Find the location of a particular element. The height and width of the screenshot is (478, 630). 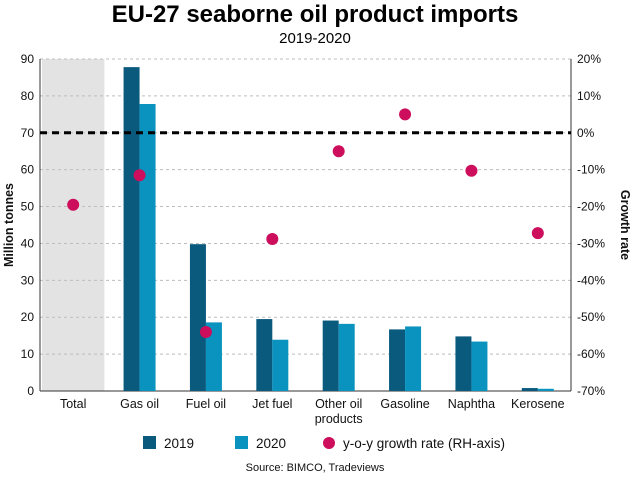

x-tick-label-line: Gas oil is located at coordinates (139, 404).